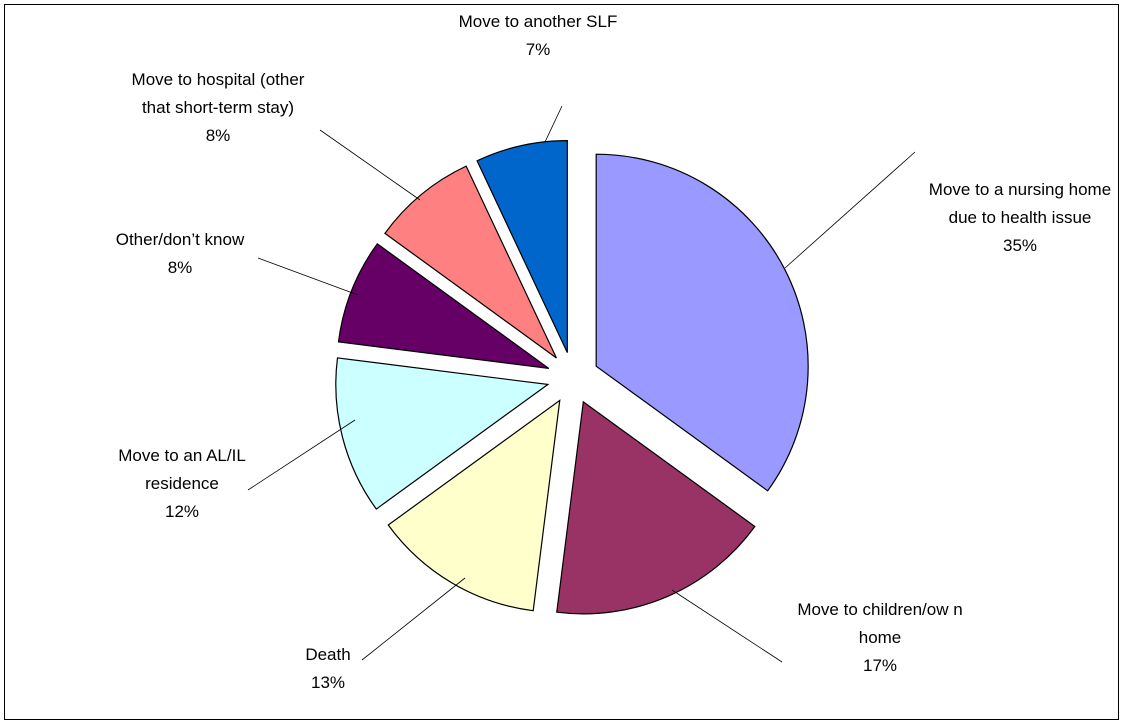  I want to click on category-label: Death, so click(328, 654).